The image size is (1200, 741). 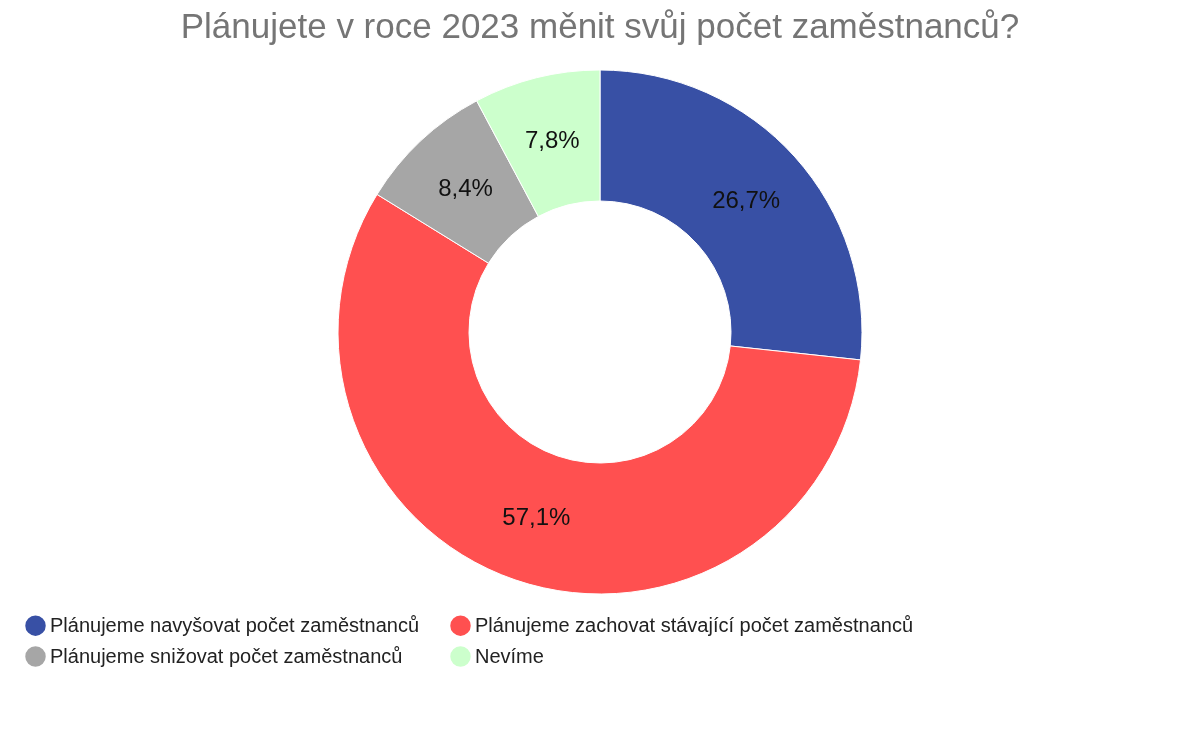 What do you see at coordinates (465, 187) in the screenshot?
I see `data-label: 8,4%` at bounding box center [465, 187].